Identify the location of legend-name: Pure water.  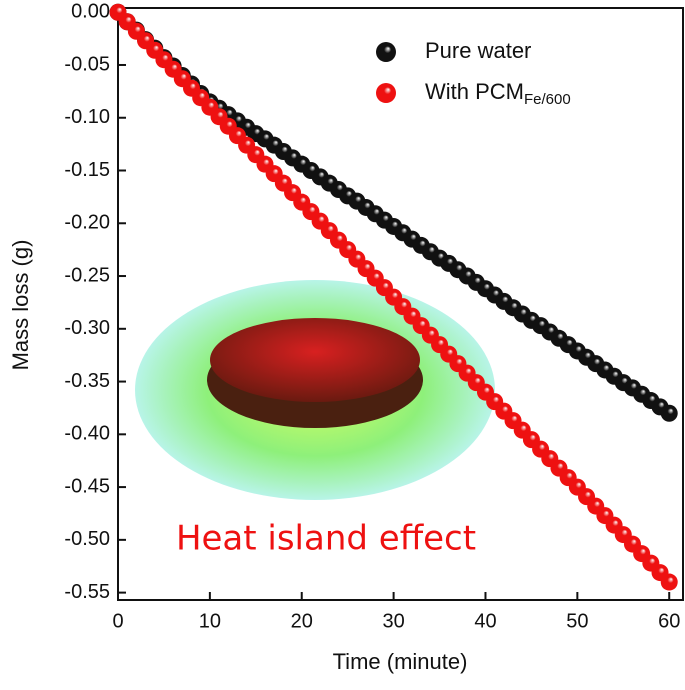
(478, 50).